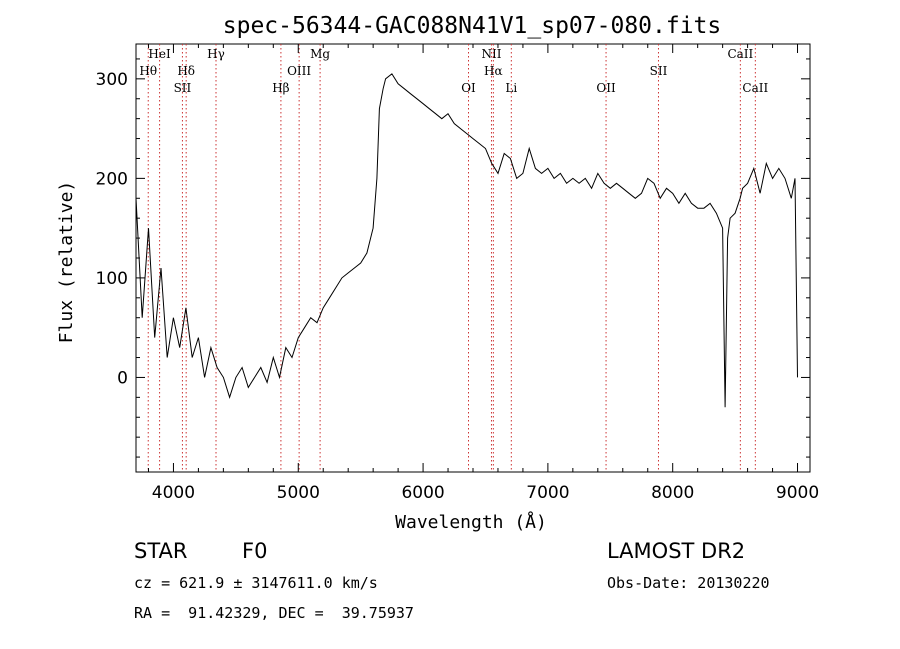 The width and height of the screenshot is (900, 649). What do you see at coordinates (472, 26) in the screenshot?
I see `chart-title: spec-56344-GAC088N41V1_sp07-080.fits` at bounding box center [472, 26].